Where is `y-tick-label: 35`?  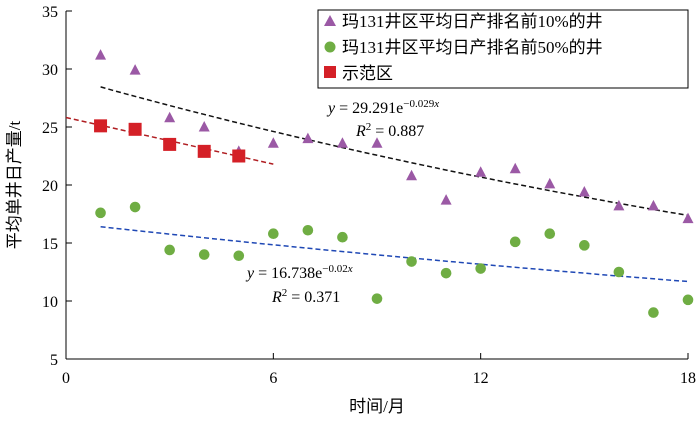 y-tick-label: 35 is located at coordinates (50, 12).